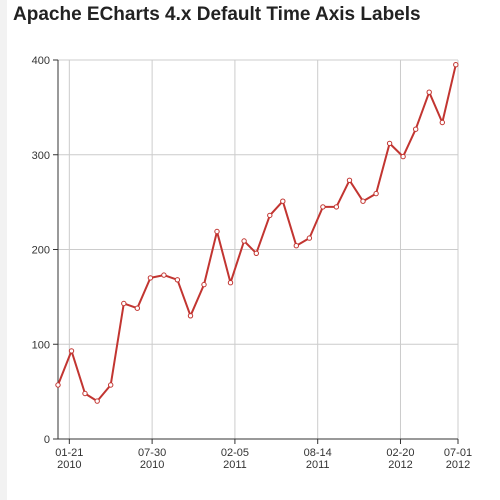  I want to click on left-border-strip, so click(3, 250).